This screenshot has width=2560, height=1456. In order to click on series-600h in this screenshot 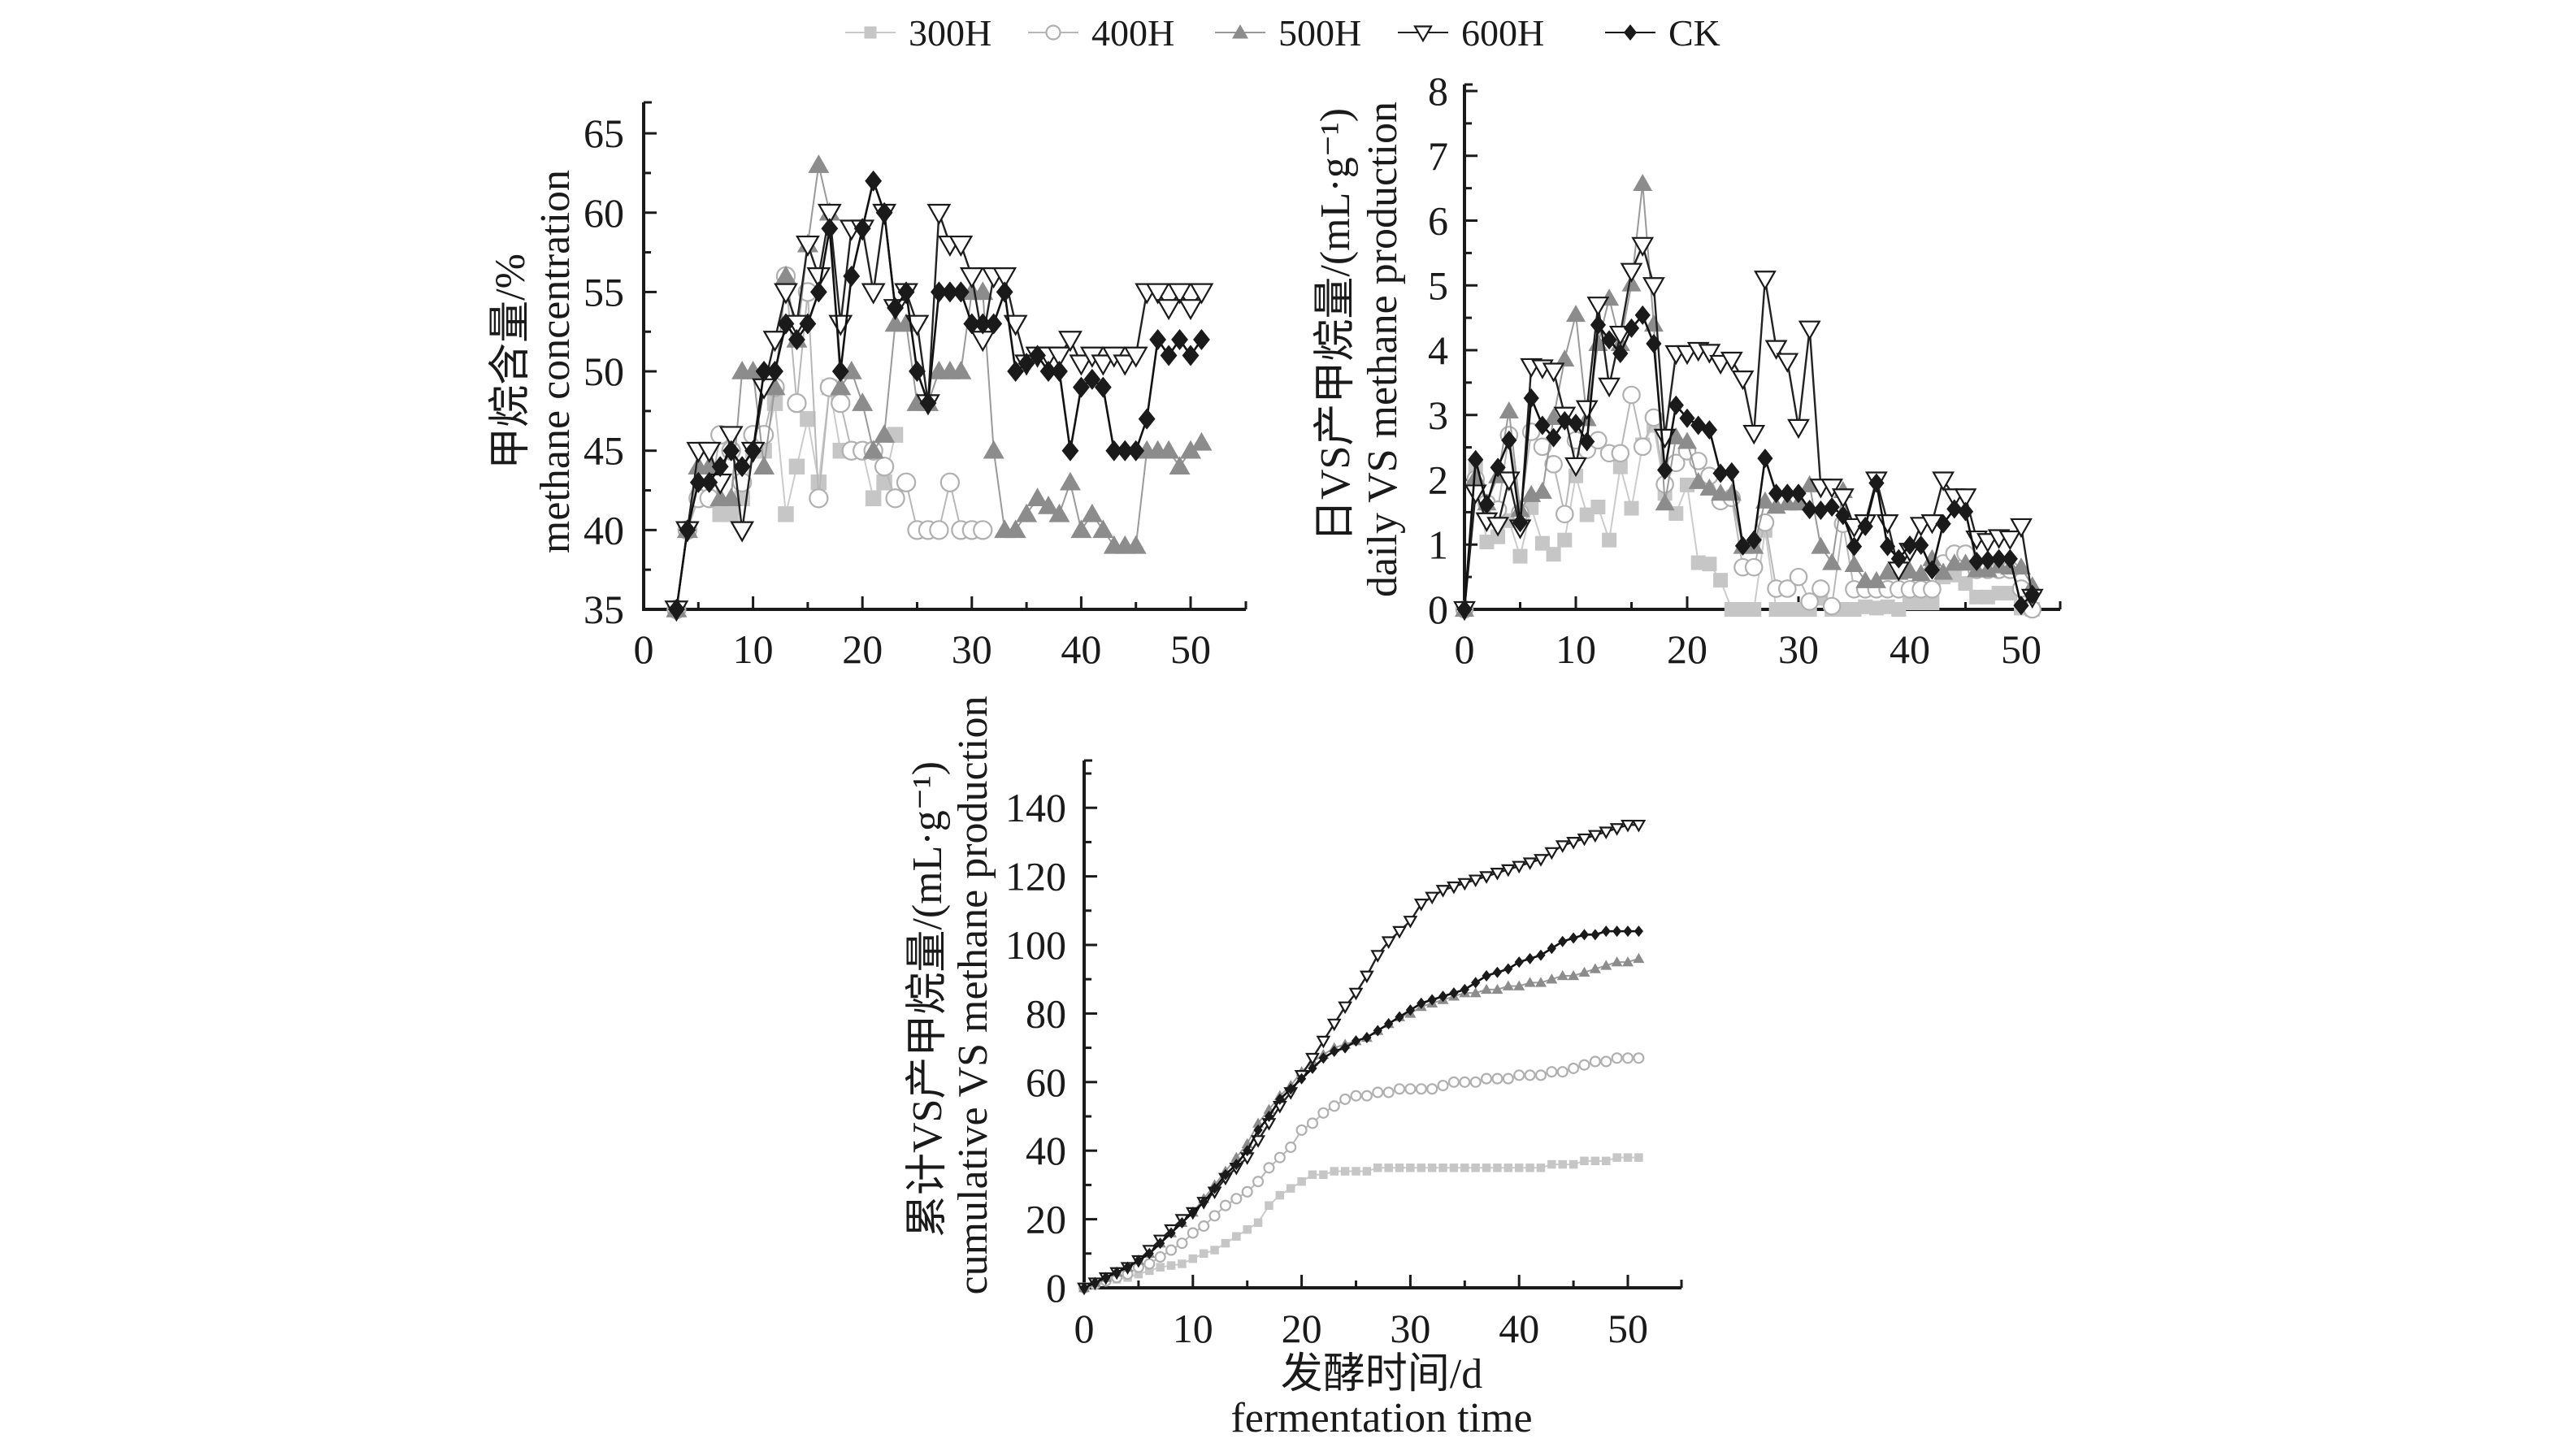, I will do `click(939, 413)`.